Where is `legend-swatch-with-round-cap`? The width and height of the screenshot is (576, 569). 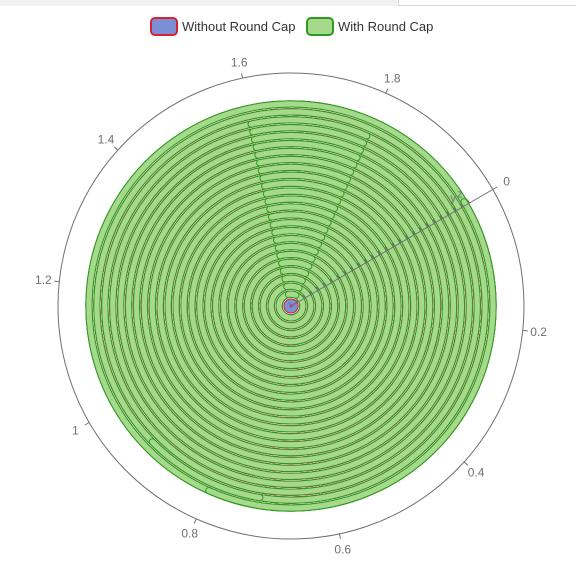
legend-swatch-with-round-cap is located at coordinates (320, 26).